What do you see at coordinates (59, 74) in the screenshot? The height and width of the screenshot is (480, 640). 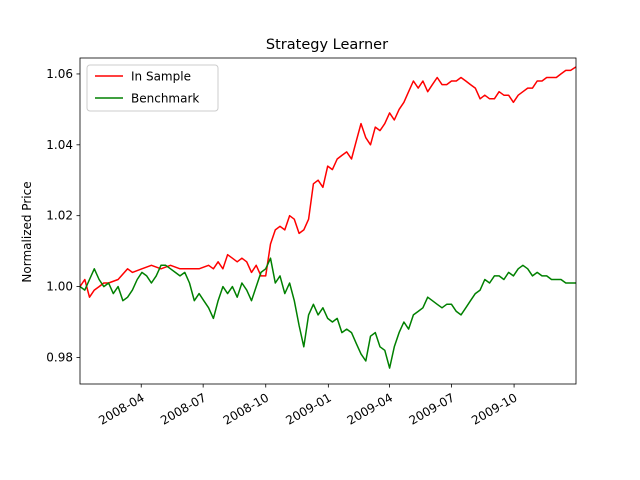 I see `y-tick-label: 1.06` at bounding box center [59, 74].